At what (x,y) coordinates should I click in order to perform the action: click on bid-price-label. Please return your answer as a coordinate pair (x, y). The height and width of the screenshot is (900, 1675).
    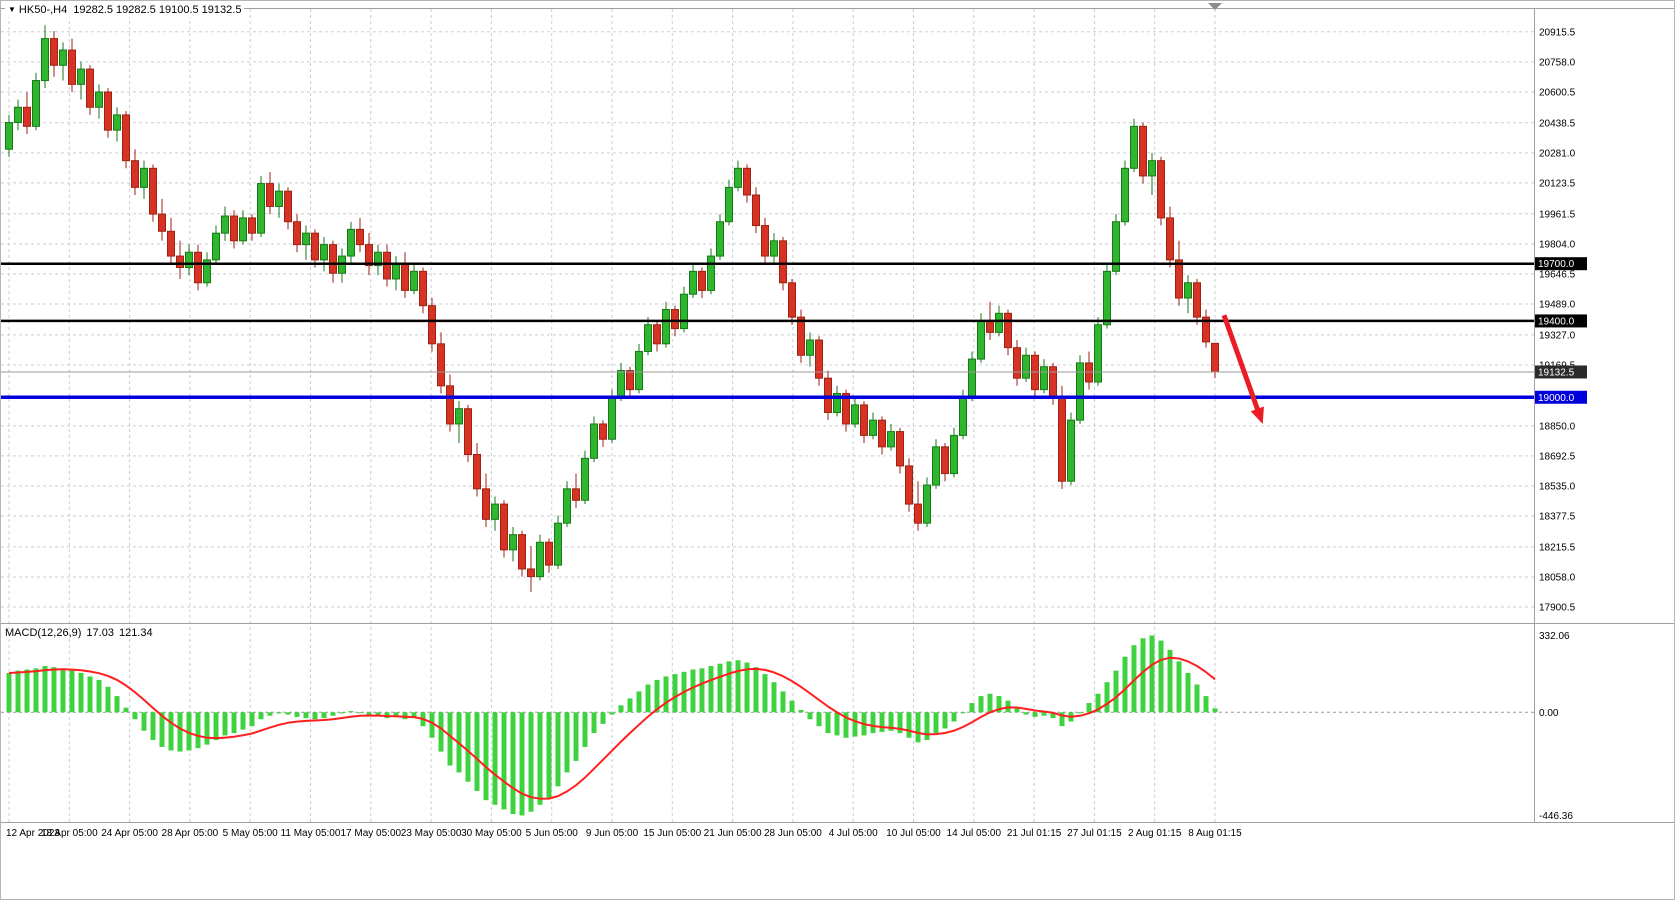
    Looking at the image, I should click on (1561, 372).